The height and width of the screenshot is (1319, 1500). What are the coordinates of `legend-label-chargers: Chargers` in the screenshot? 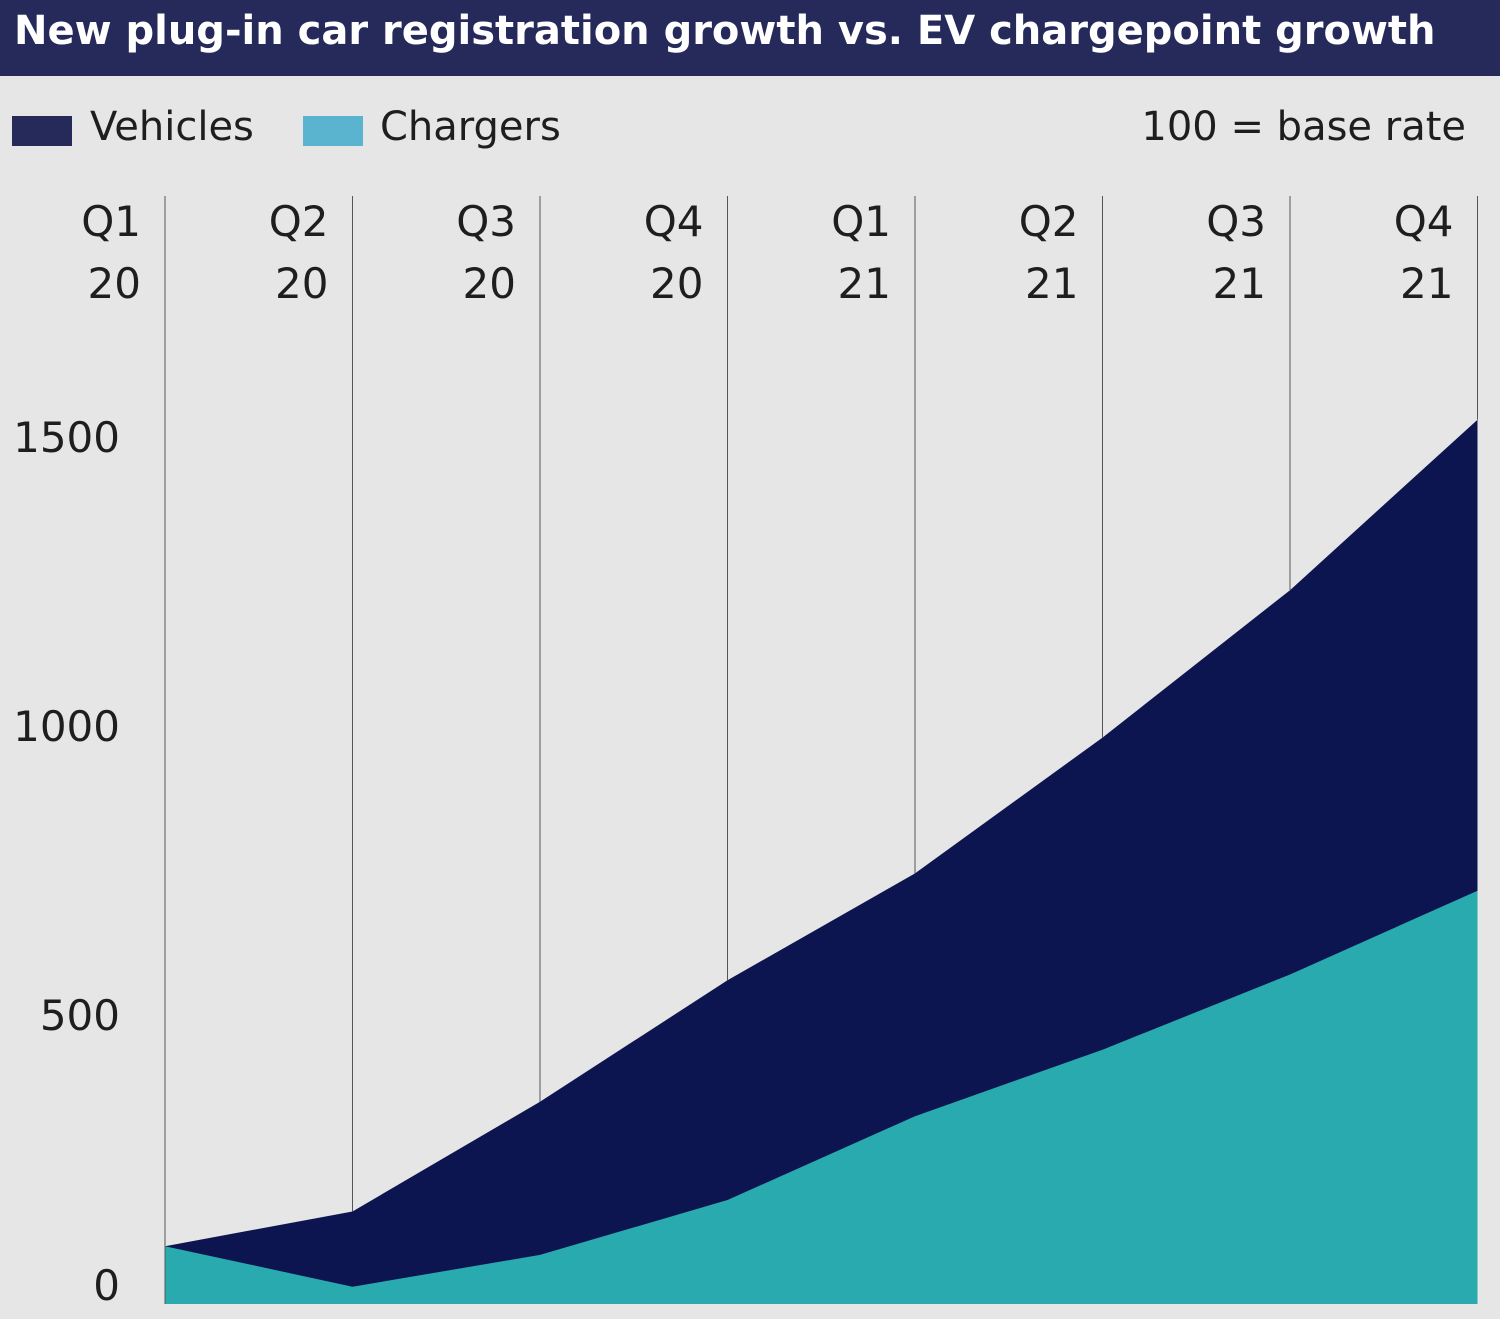 It's located at (470, 127).